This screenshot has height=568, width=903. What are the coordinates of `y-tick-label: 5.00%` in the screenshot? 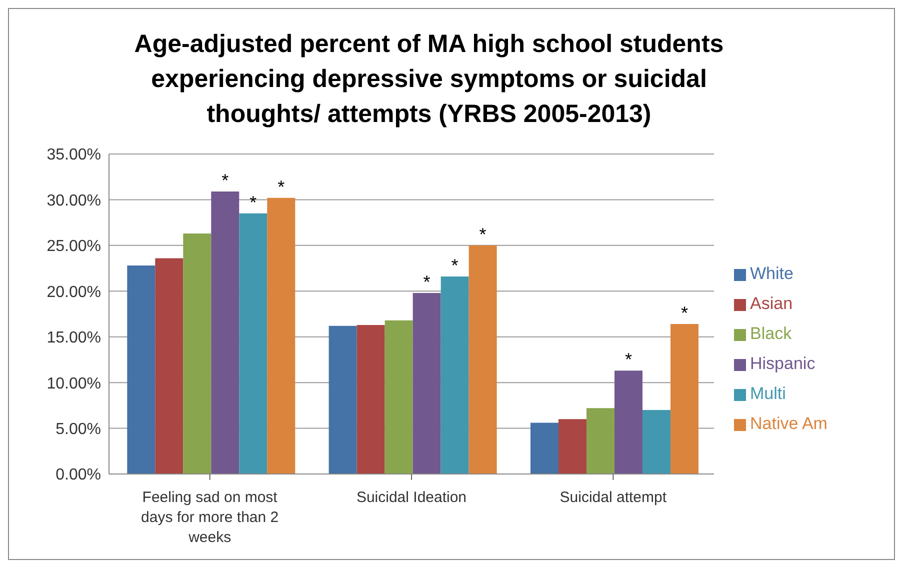 It's located at (78, 429).